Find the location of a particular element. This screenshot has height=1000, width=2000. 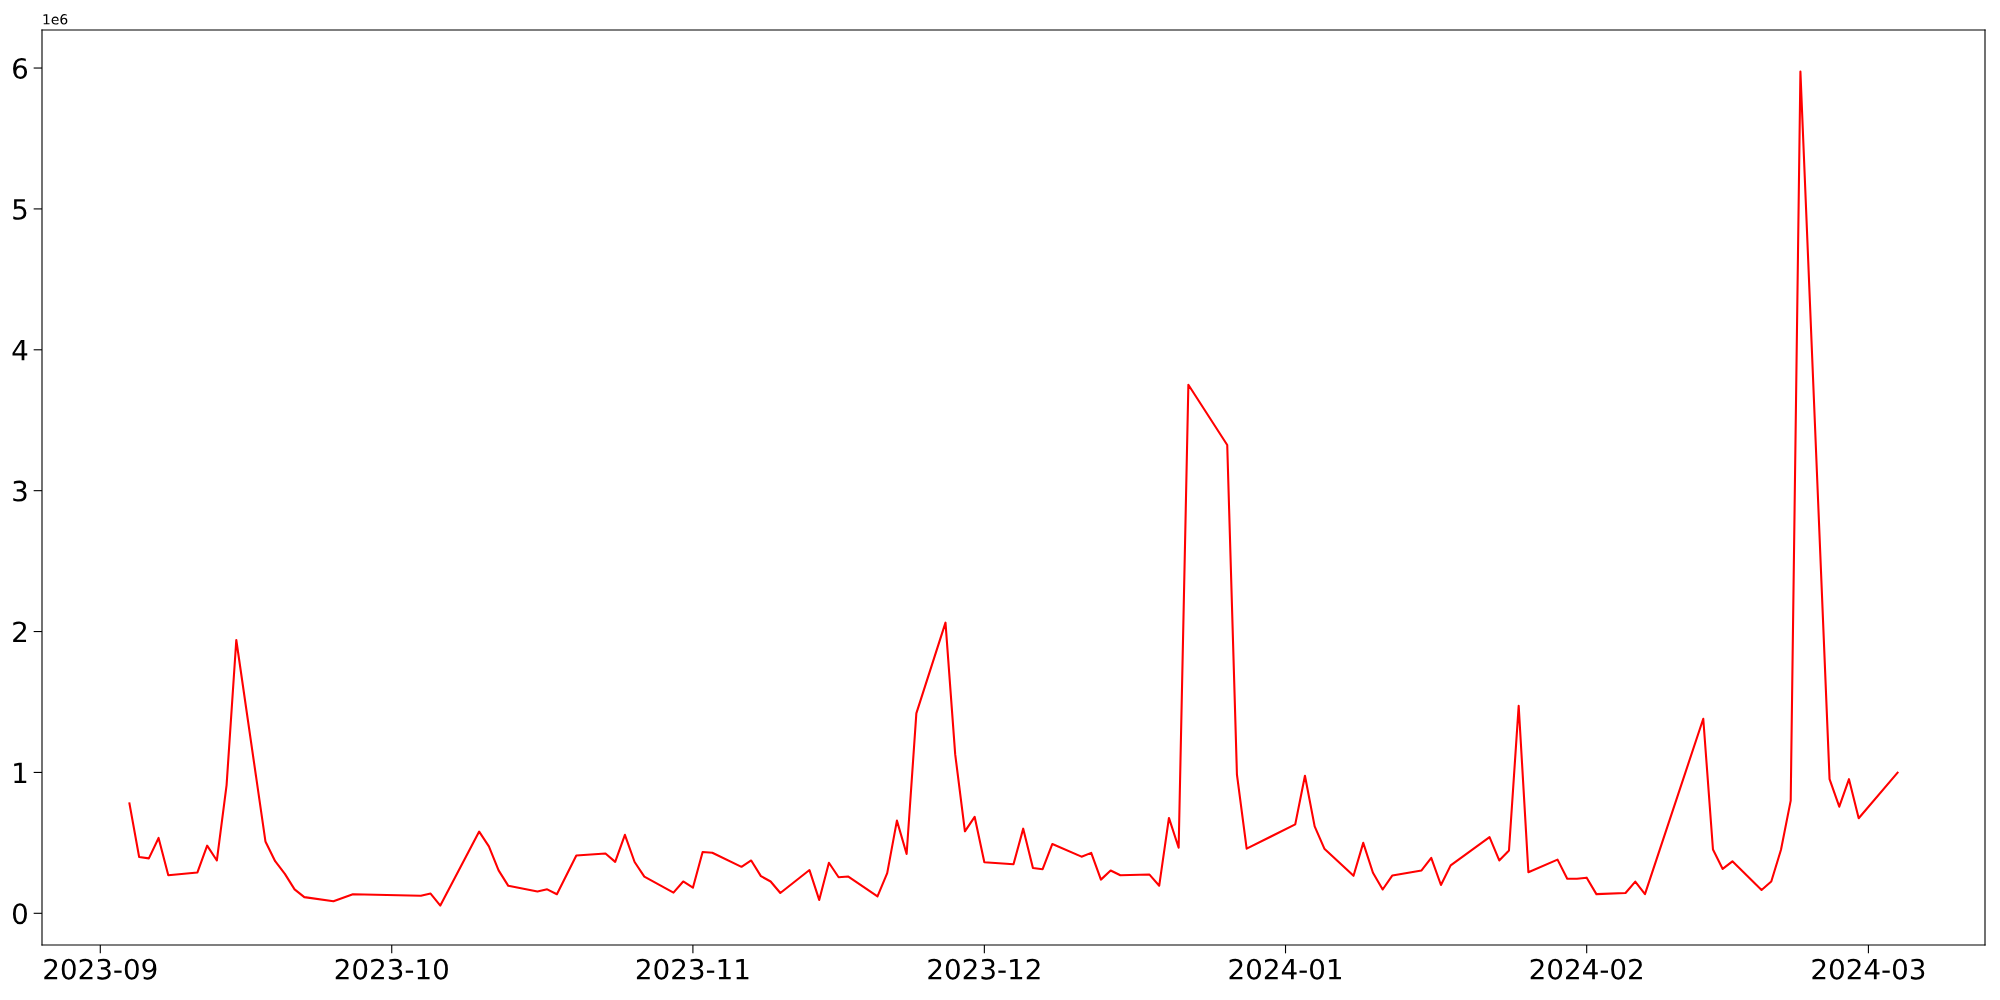

text: 1e6 is located at coordinates (55, 19).